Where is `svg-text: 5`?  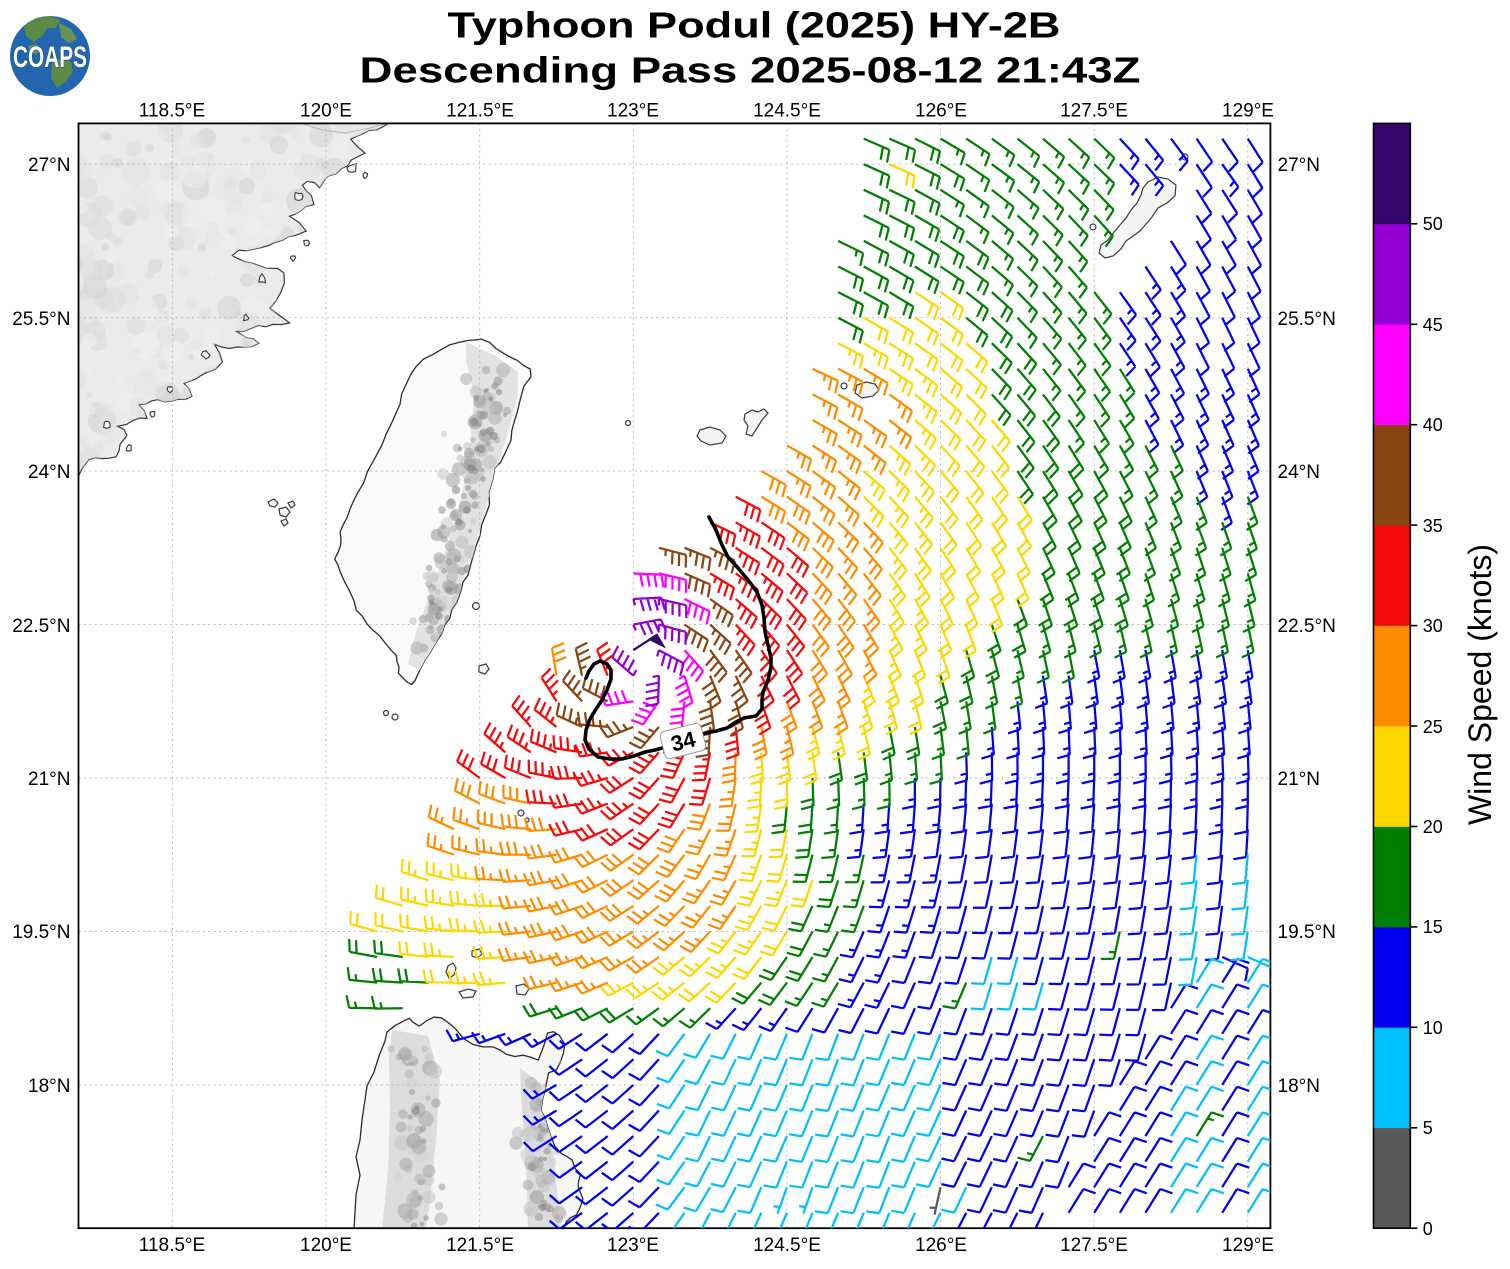 svg-text: 5 is located at coordinates (1428, 1128).